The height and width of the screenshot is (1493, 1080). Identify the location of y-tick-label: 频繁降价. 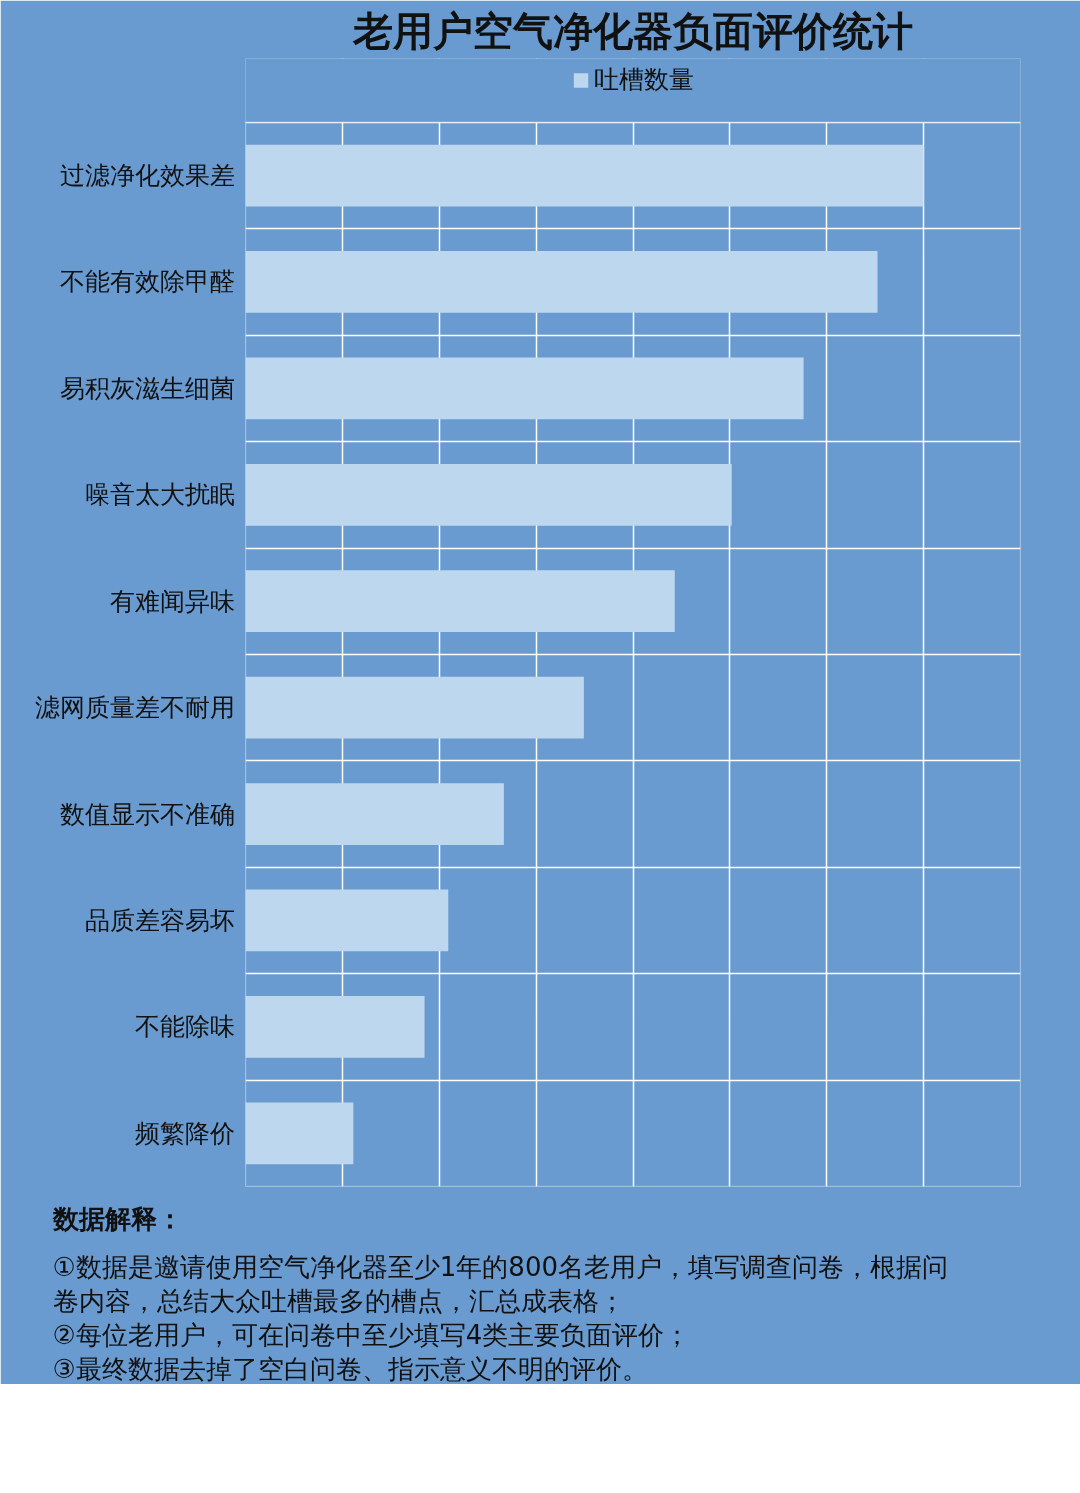
(184, 1133).